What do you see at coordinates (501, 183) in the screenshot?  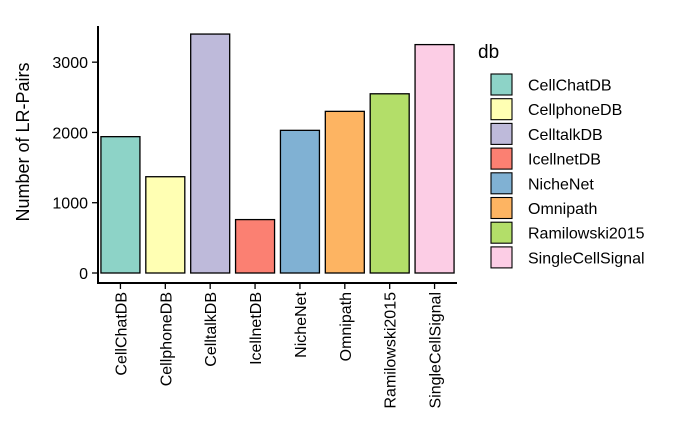 I see `legend-swatch-nichenet` at bounding box center [501, 183].